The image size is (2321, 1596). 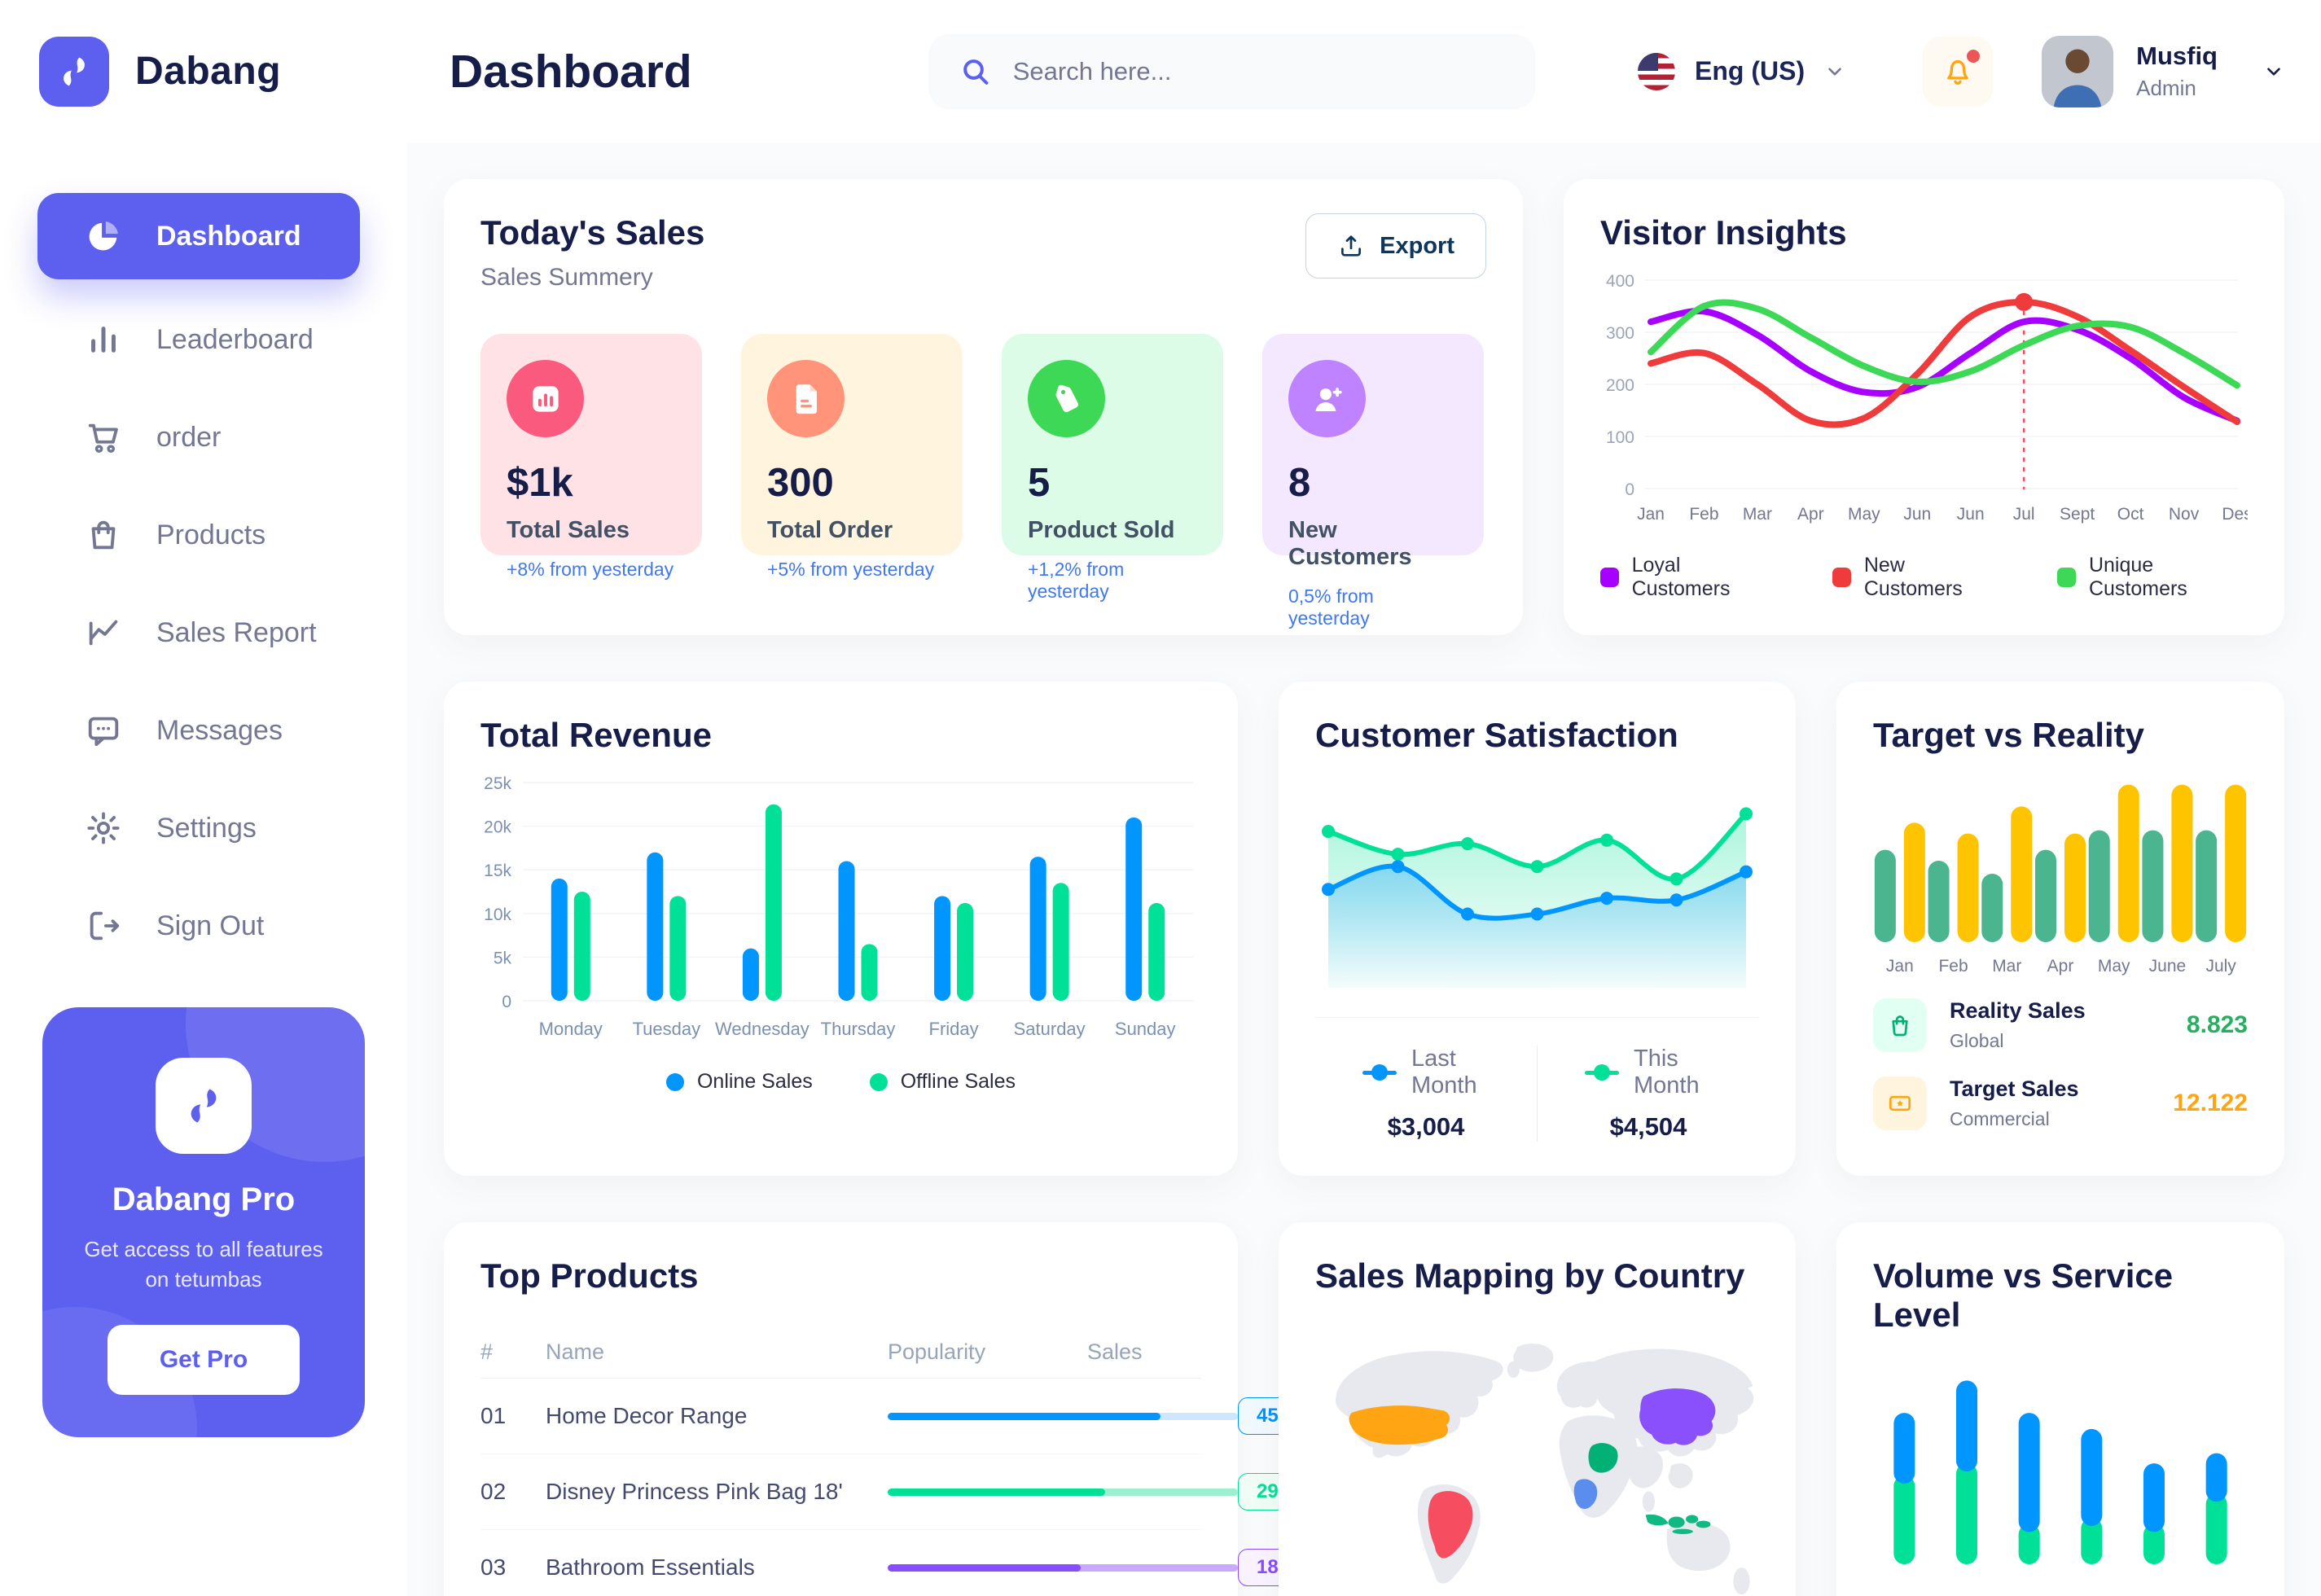 I want to click on col-popularity: Popularity, so click(x=937, y=1352).